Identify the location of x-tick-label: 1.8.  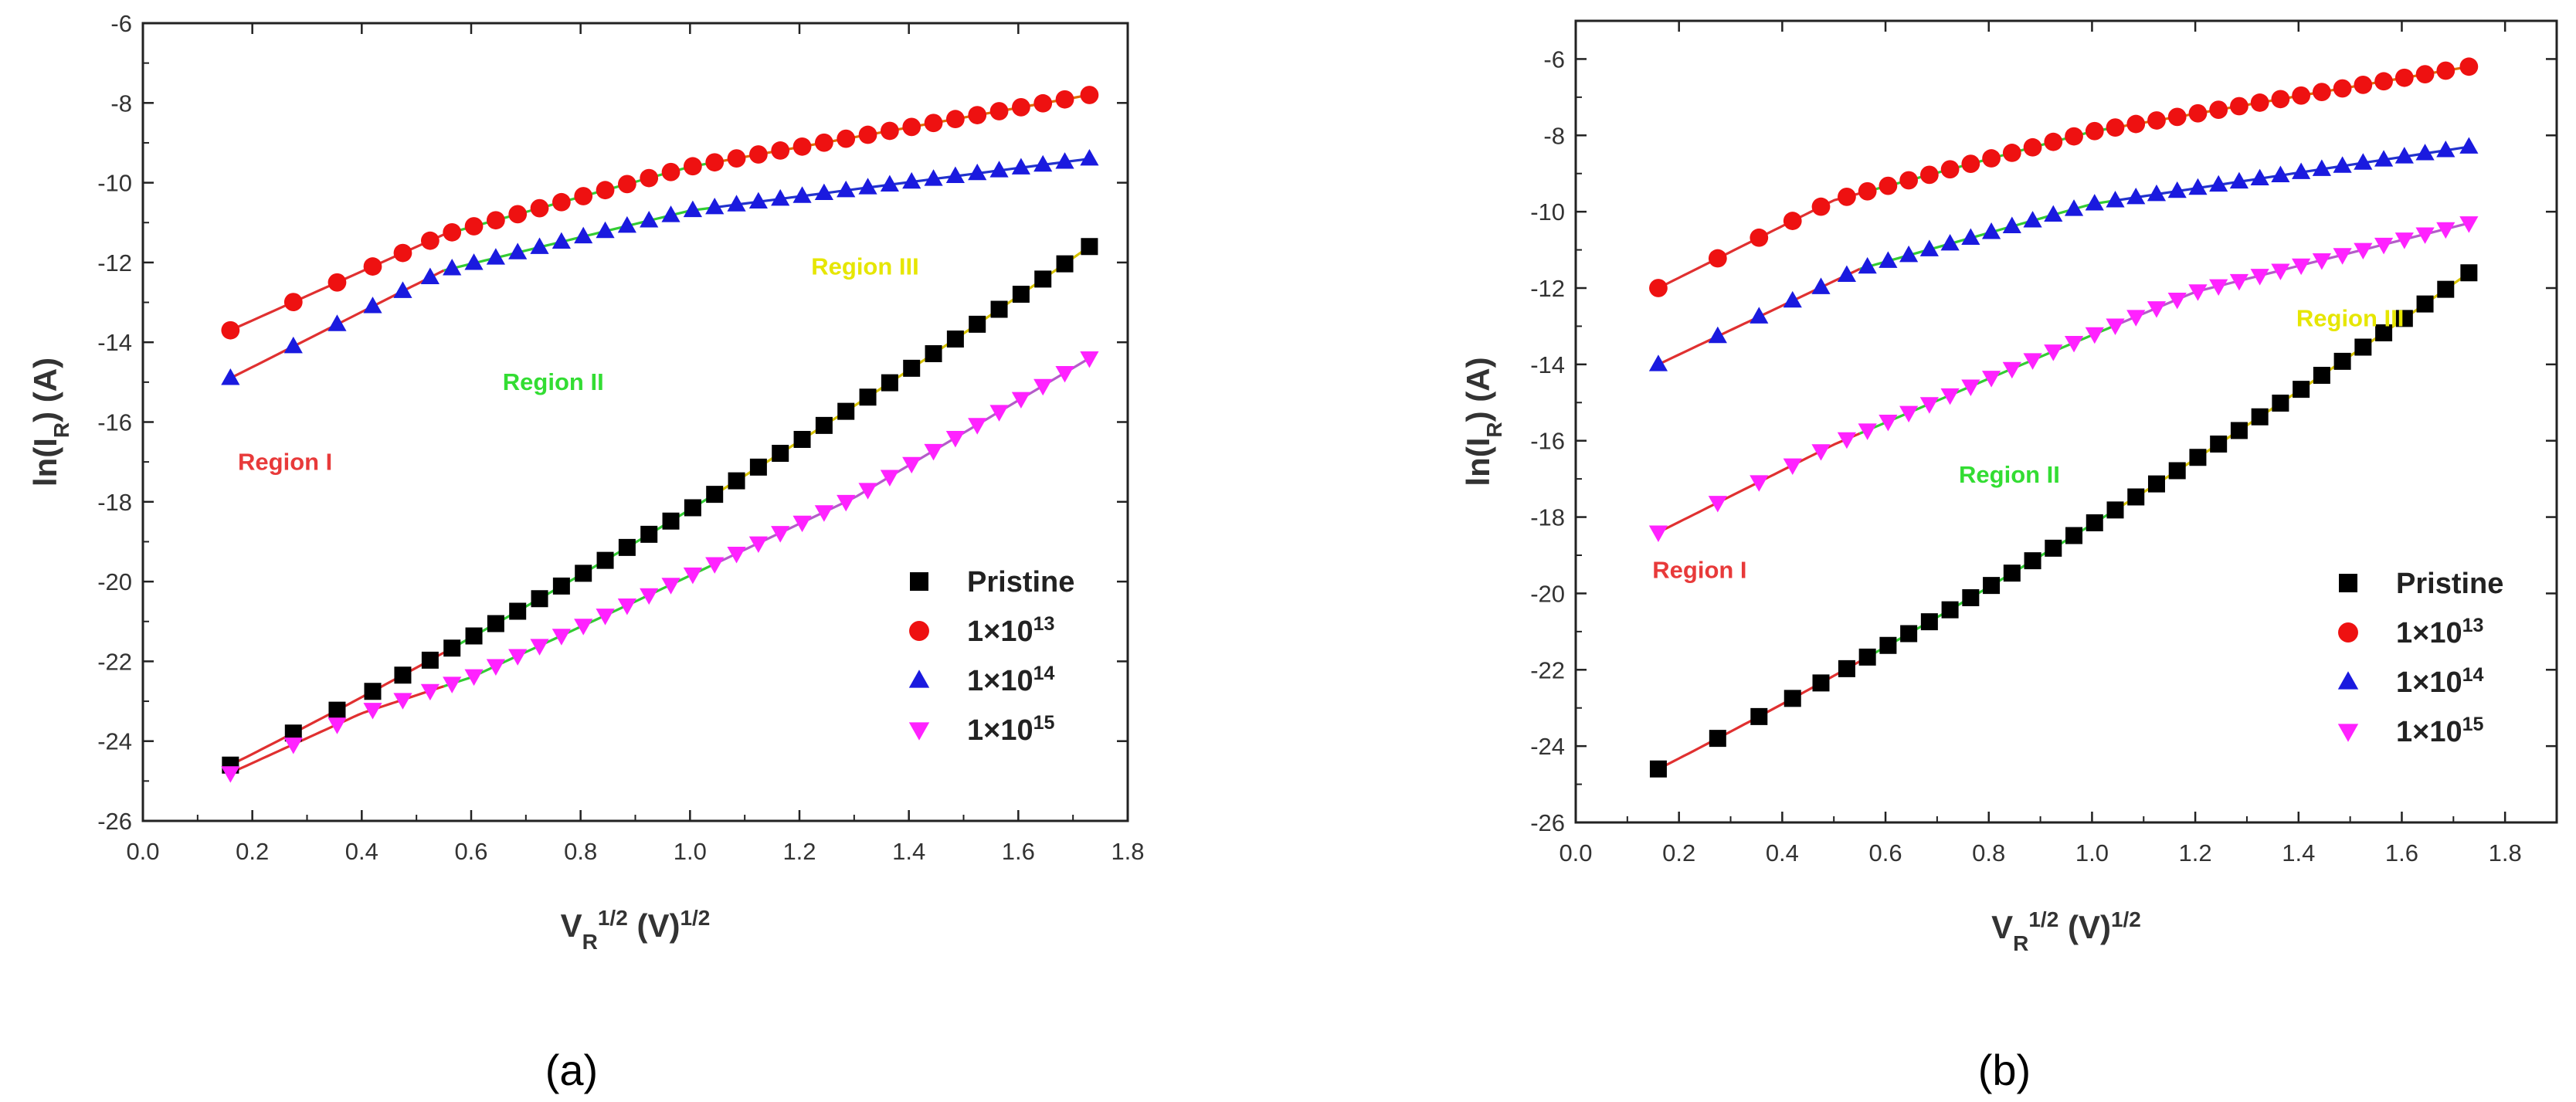
(2505, 852).